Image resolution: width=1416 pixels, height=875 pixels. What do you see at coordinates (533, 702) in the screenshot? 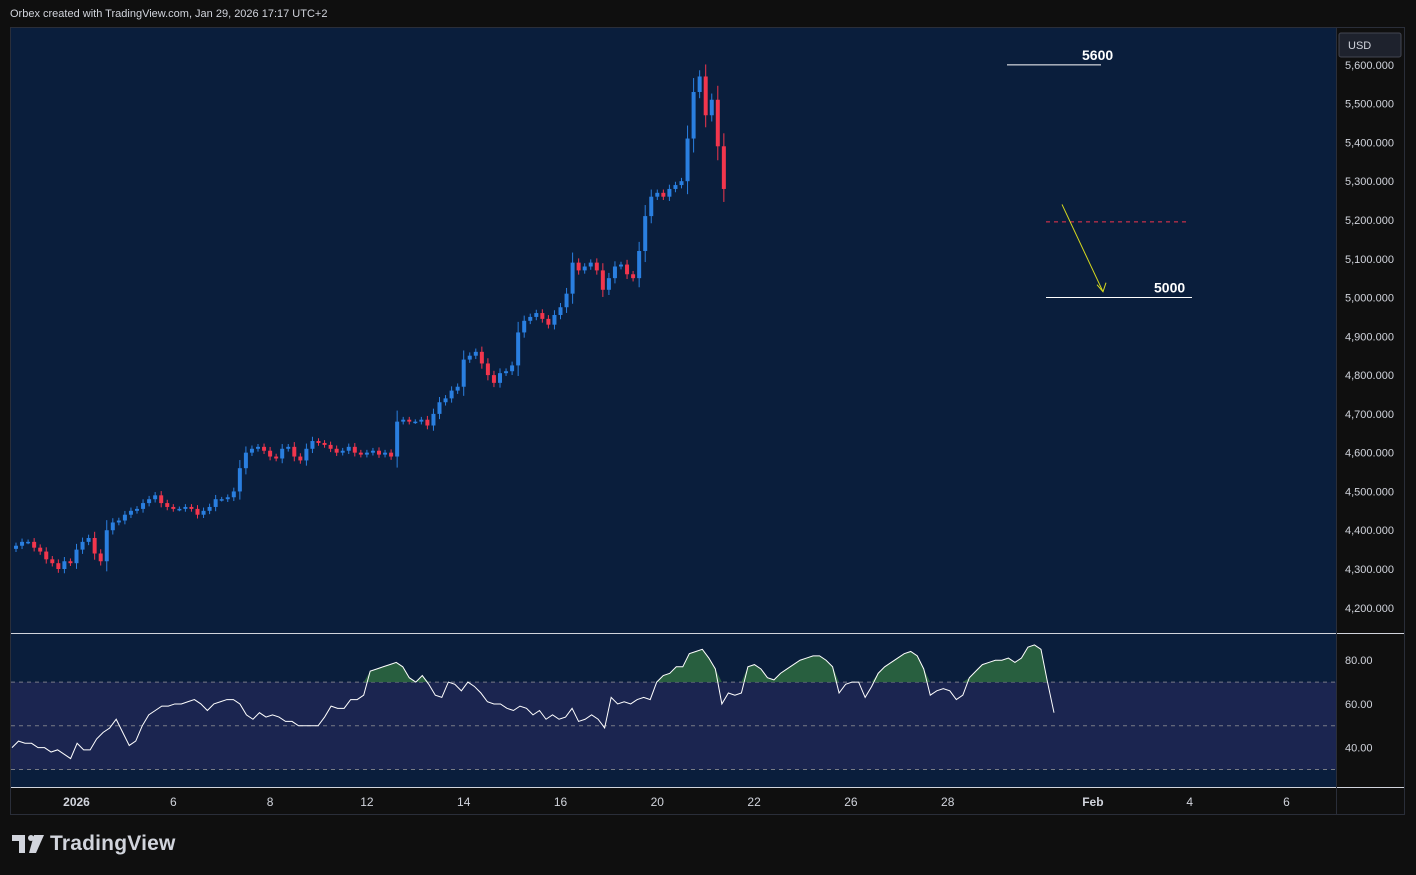
I see `rsi-line` at bounding box center [533, 702].